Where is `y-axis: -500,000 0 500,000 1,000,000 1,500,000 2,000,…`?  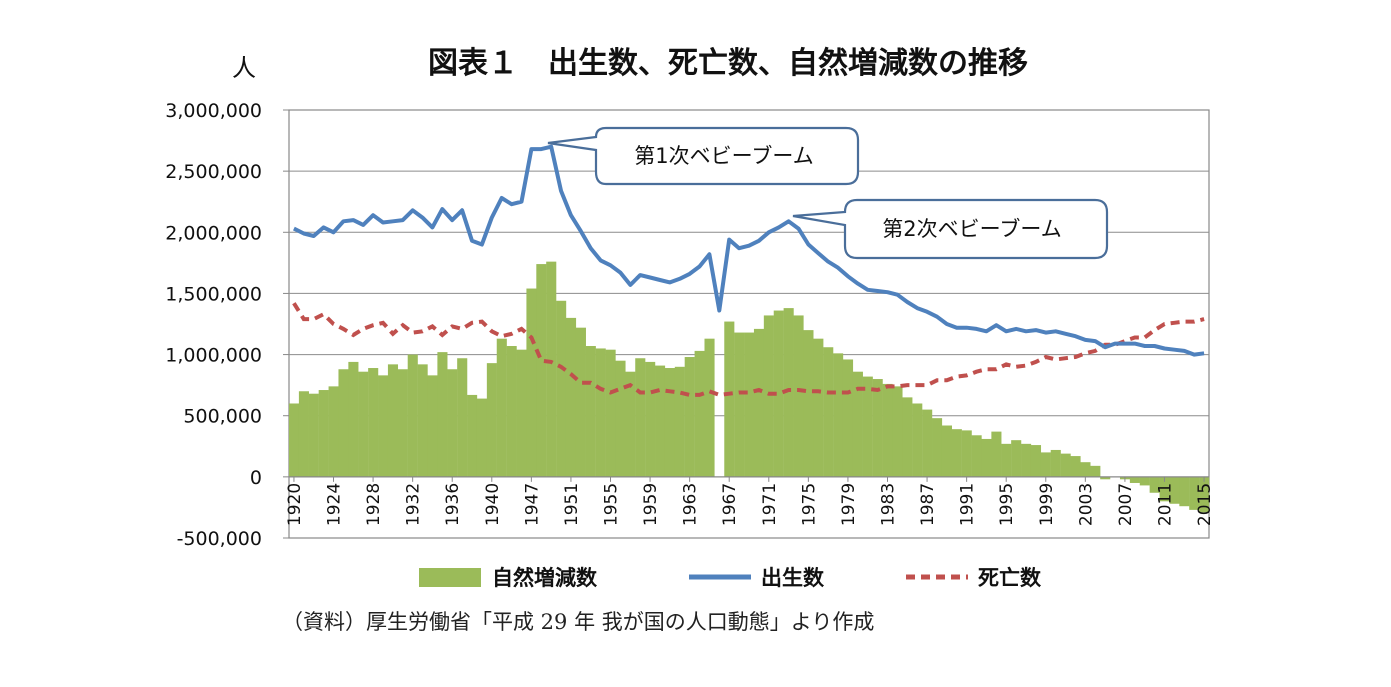 y-axis: -500,000 0 500,000 1,000,000 1,500,000 2,000,… is located at coordinates (227, 325).